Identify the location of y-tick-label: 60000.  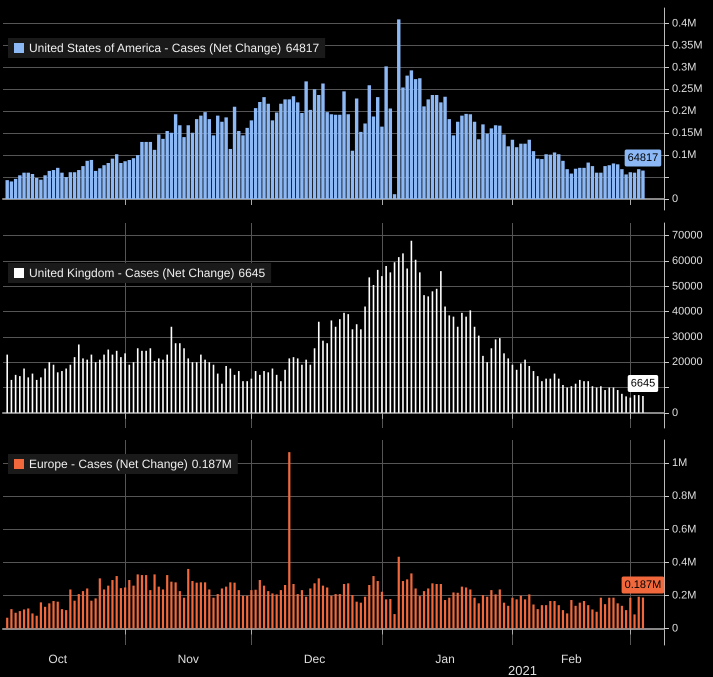
(687, 260).